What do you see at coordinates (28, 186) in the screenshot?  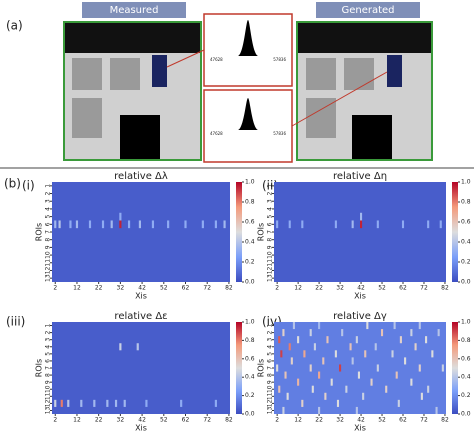 I see `panel-label: (i)` at bounding box center [28, 186].